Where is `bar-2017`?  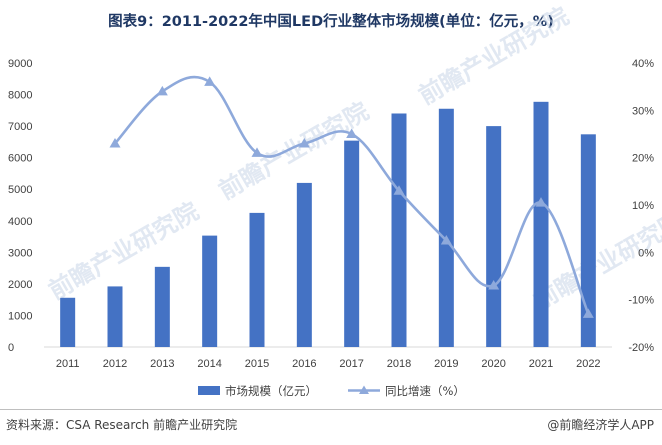
bar-2017 is located at coordinates (352, 243).